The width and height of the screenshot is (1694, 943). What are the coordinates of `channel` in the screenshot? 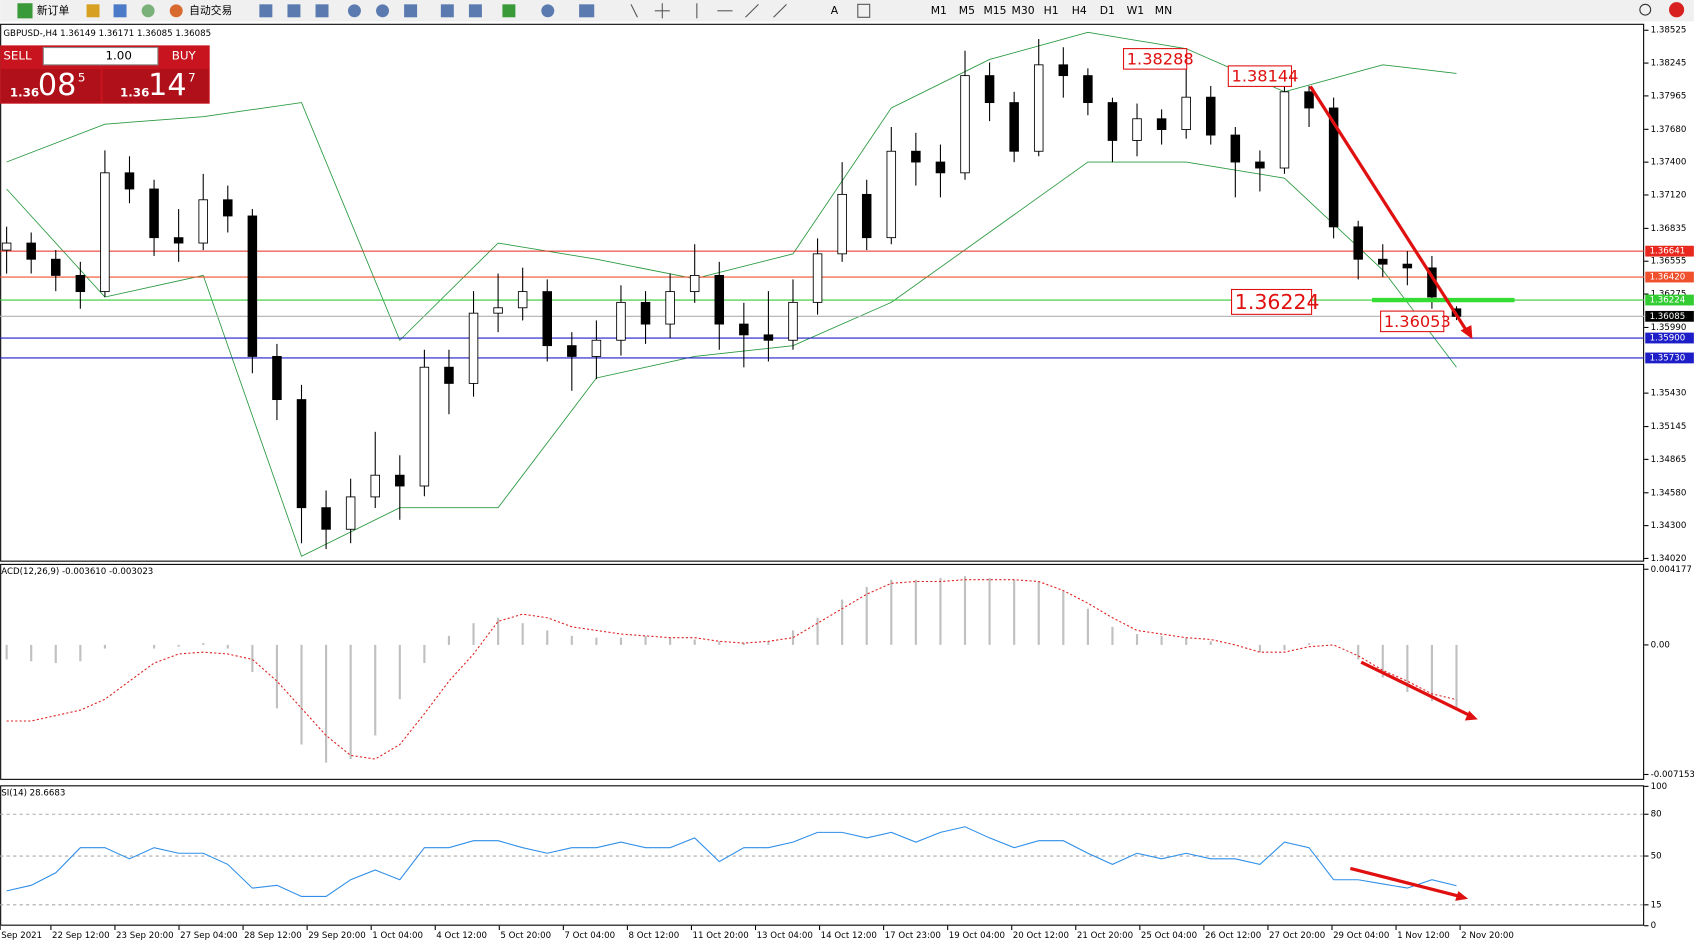 It's located at (780, 10).